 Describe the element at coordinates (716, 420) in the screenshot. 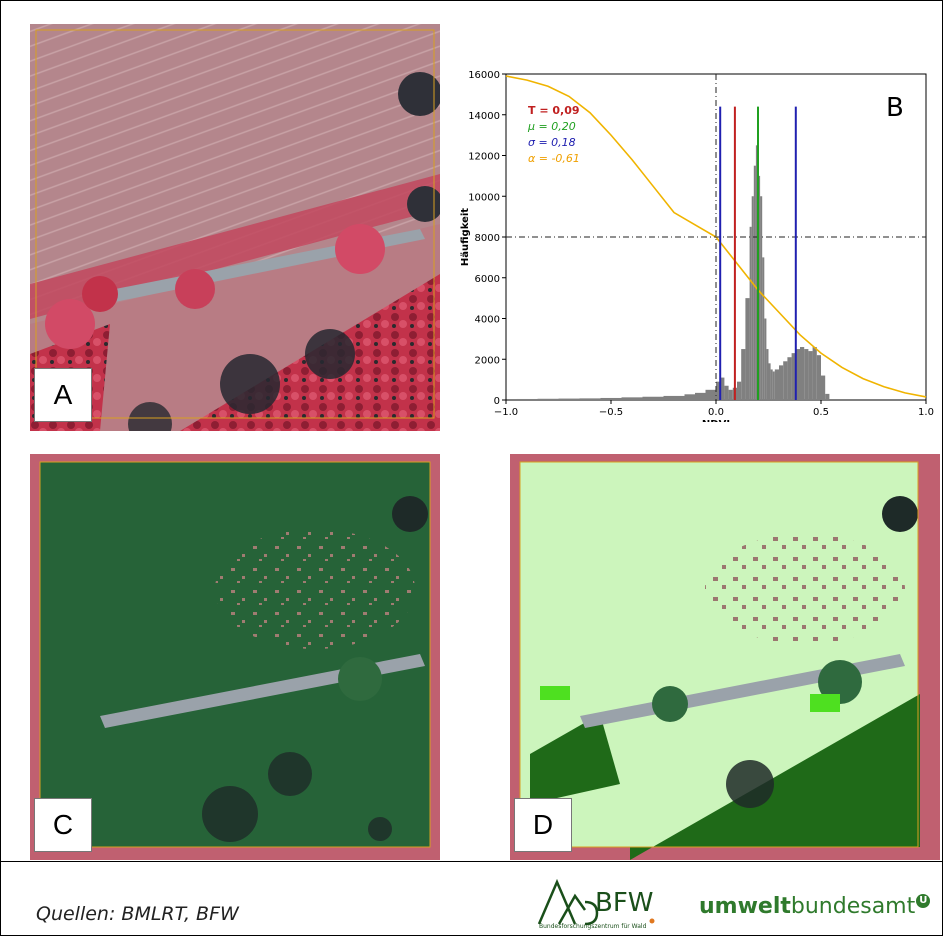

I see `x-axis-label: NDVI` at that location.